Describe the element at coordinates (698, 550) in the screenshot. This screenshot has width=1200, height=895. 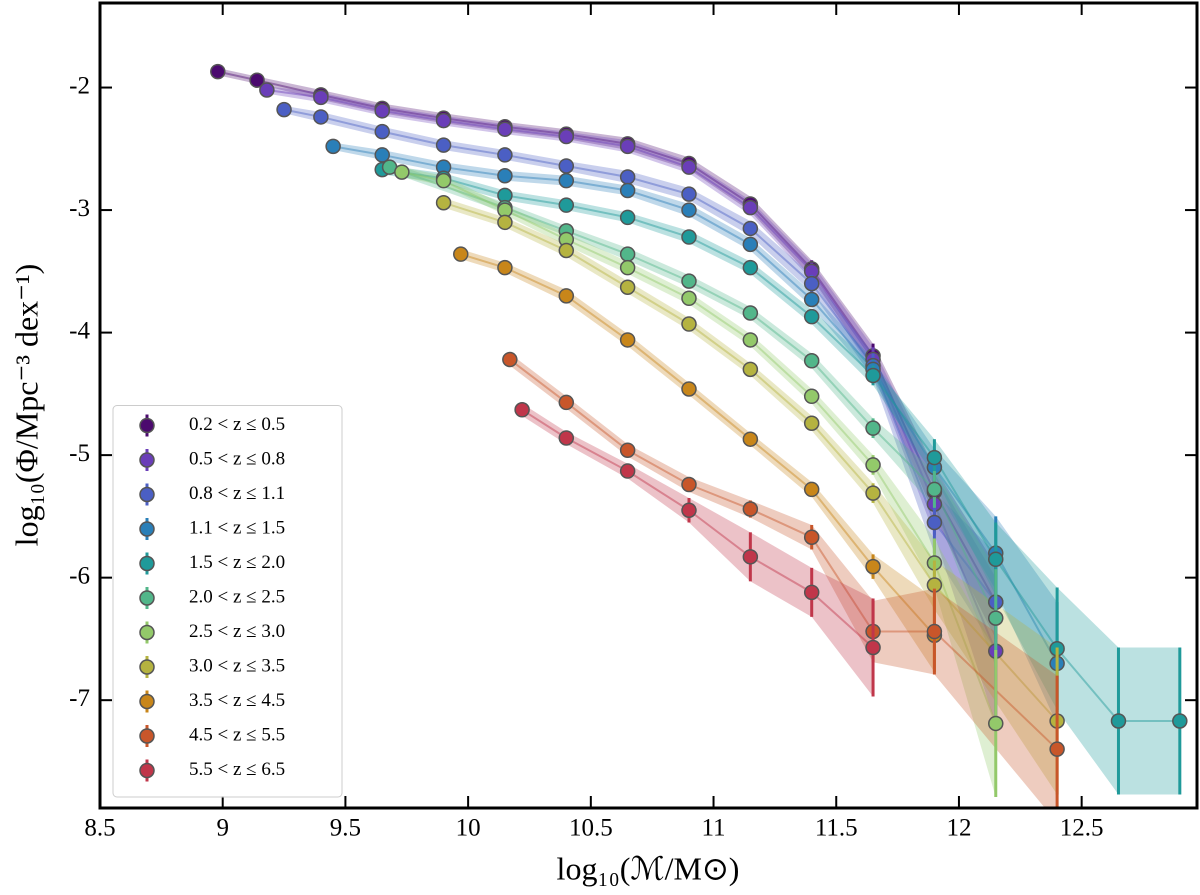
I see `error-band` at that location.